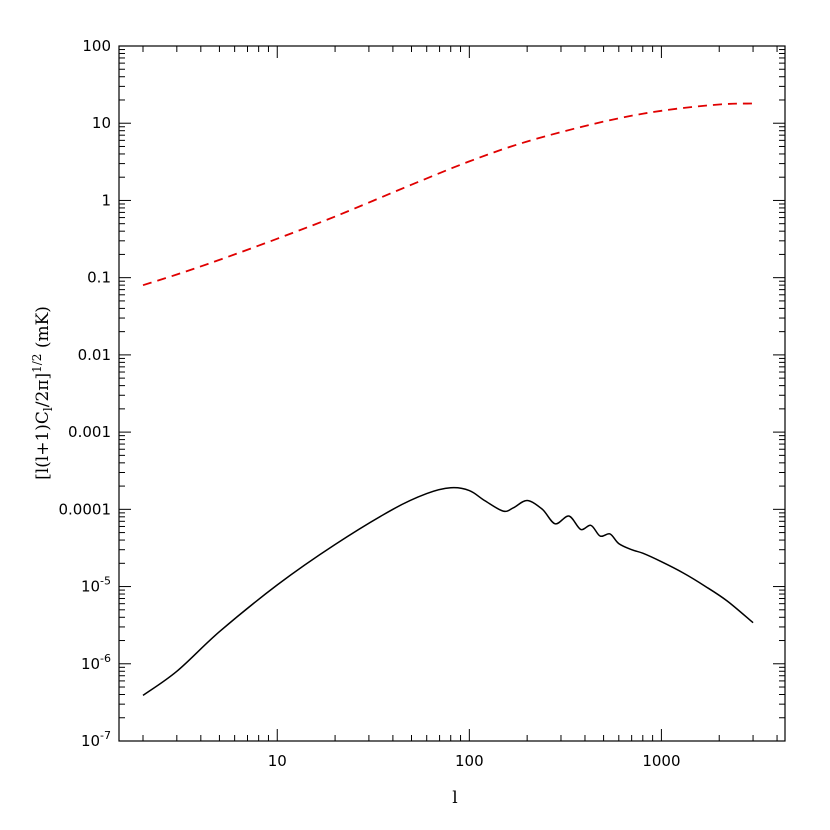  What do you see at coordinates (99, 278) in the screenshot?
I see `y-tick-label: 0.1` at bounding box center [99, 278].